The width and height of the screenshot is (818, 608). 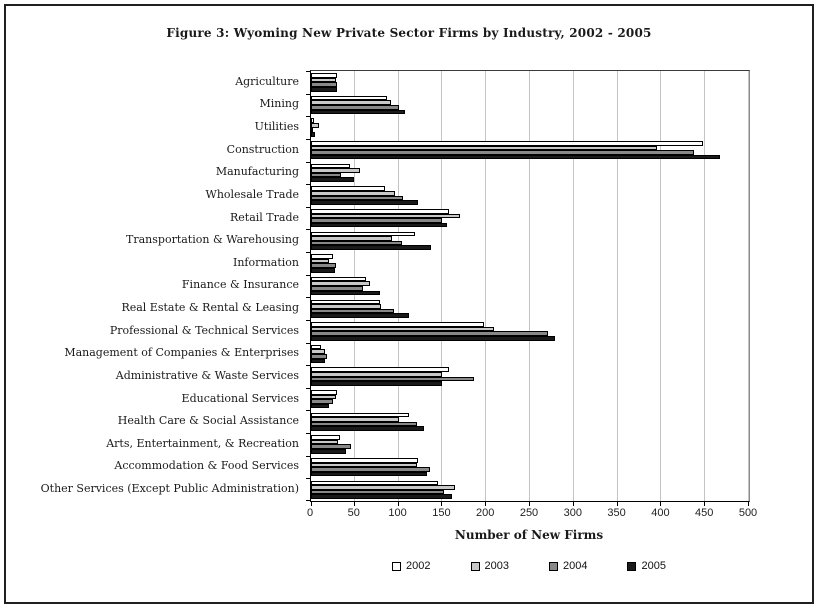 What do you see at coordinates (206, 466) in the screenshot?
I see `category-label: Accommodation & Food Services` at bounding box center [206, 466].